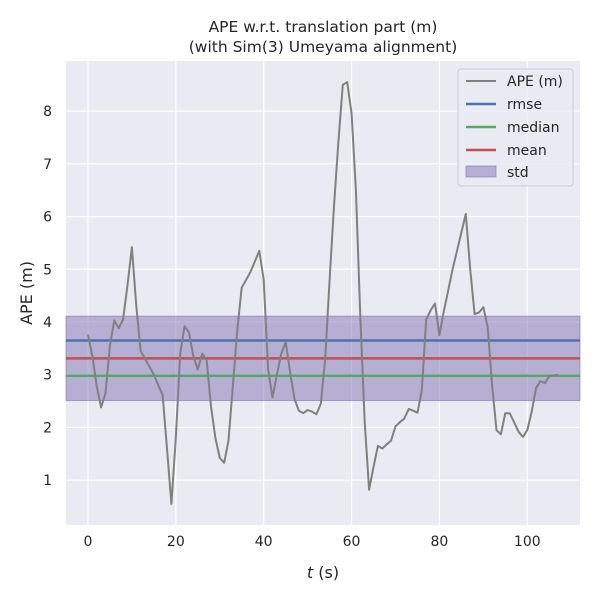 Image resolution: width=600 pixels, height=600 pixels. What do you see at coordinates (47, 428) in the screenshot?
I see `y-tick-label: 2` at bounding box center [47, 428].